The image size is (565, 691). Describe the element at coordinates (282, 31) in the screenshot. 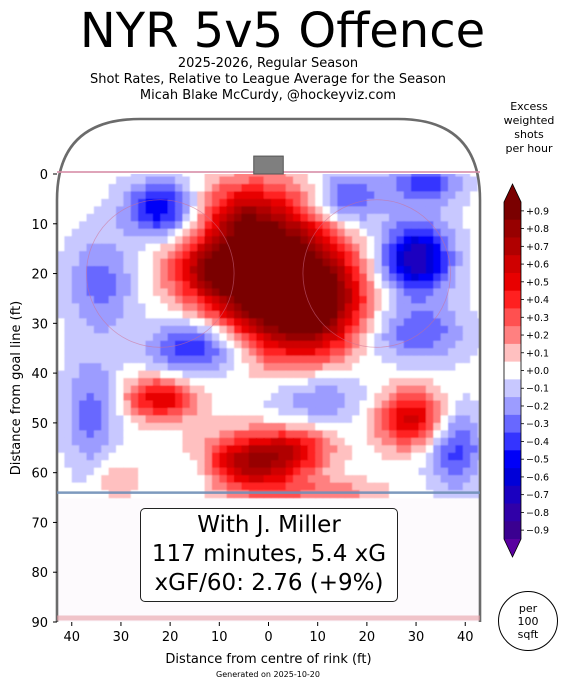

I see `chart-title: NYR 5v5 Offence` at that location.